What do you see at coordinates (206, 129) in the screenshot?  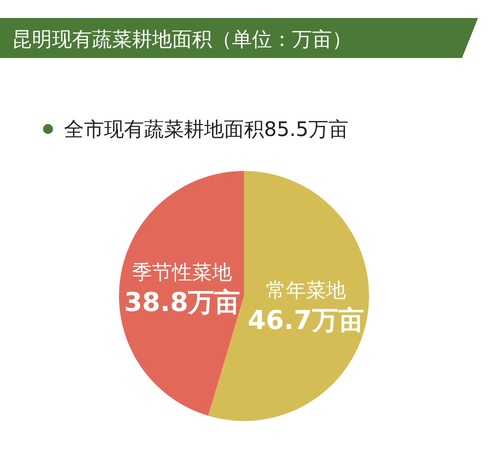 I see `text: 全市现有蔬菜耕地面积85.5万亩` at bounding box center [206, 129].